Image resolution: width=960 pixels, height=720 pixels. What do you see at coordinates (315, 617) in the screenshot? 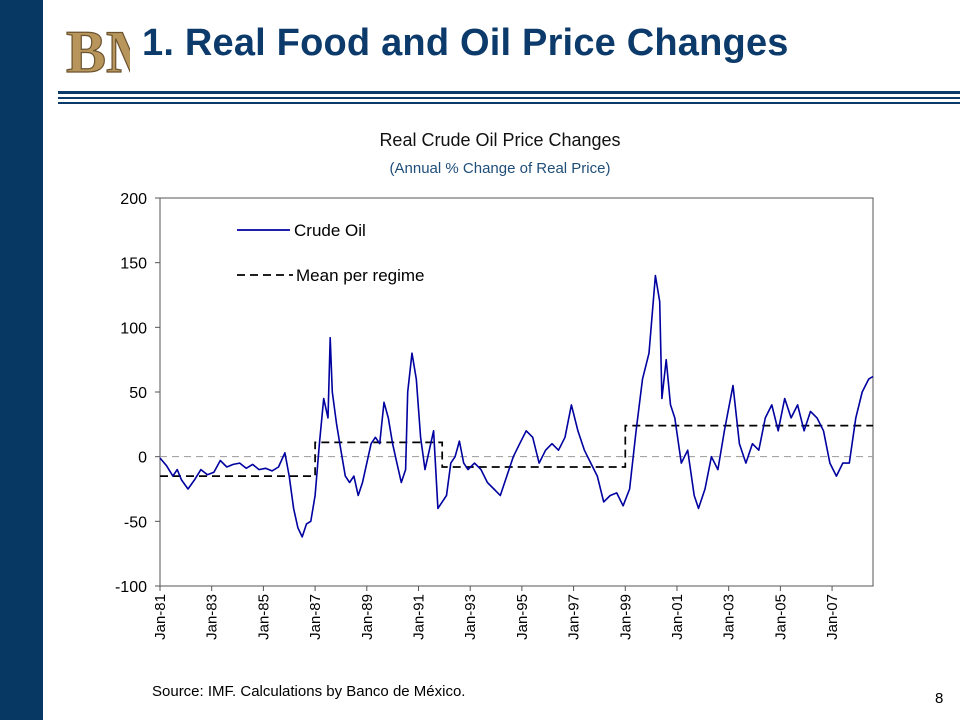
I see `x-tick-label: Jan-87` at bounding box center [315, 617].